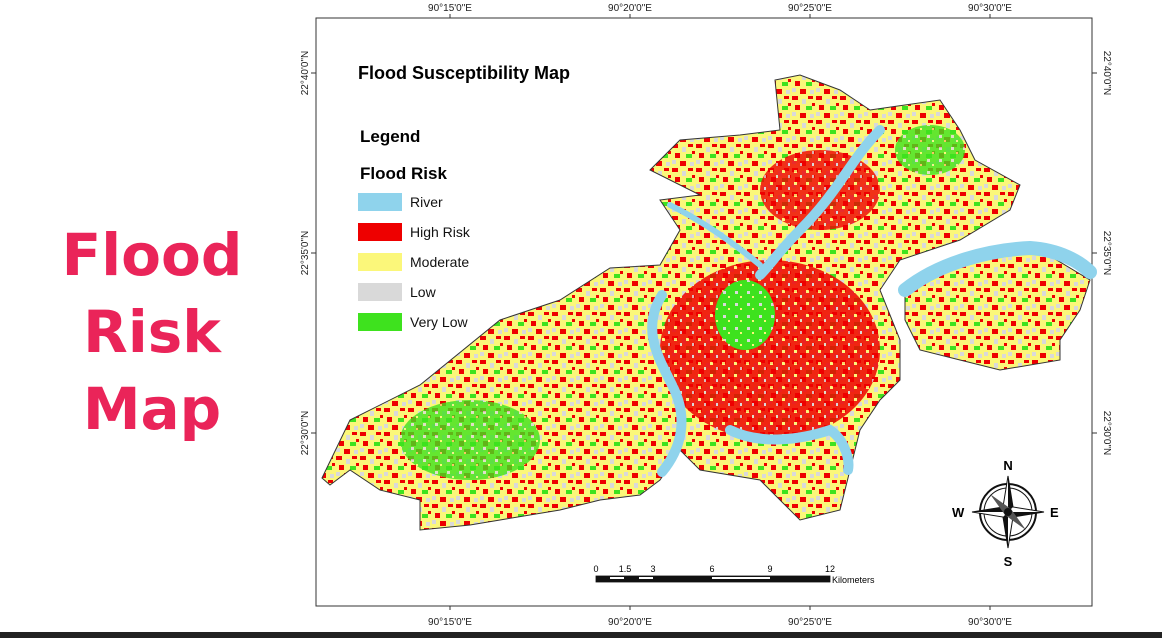  What do you see at coordinates (595, 569) in the screenshot?
I see `scale-label: 0` at bounding box center [595, 569].